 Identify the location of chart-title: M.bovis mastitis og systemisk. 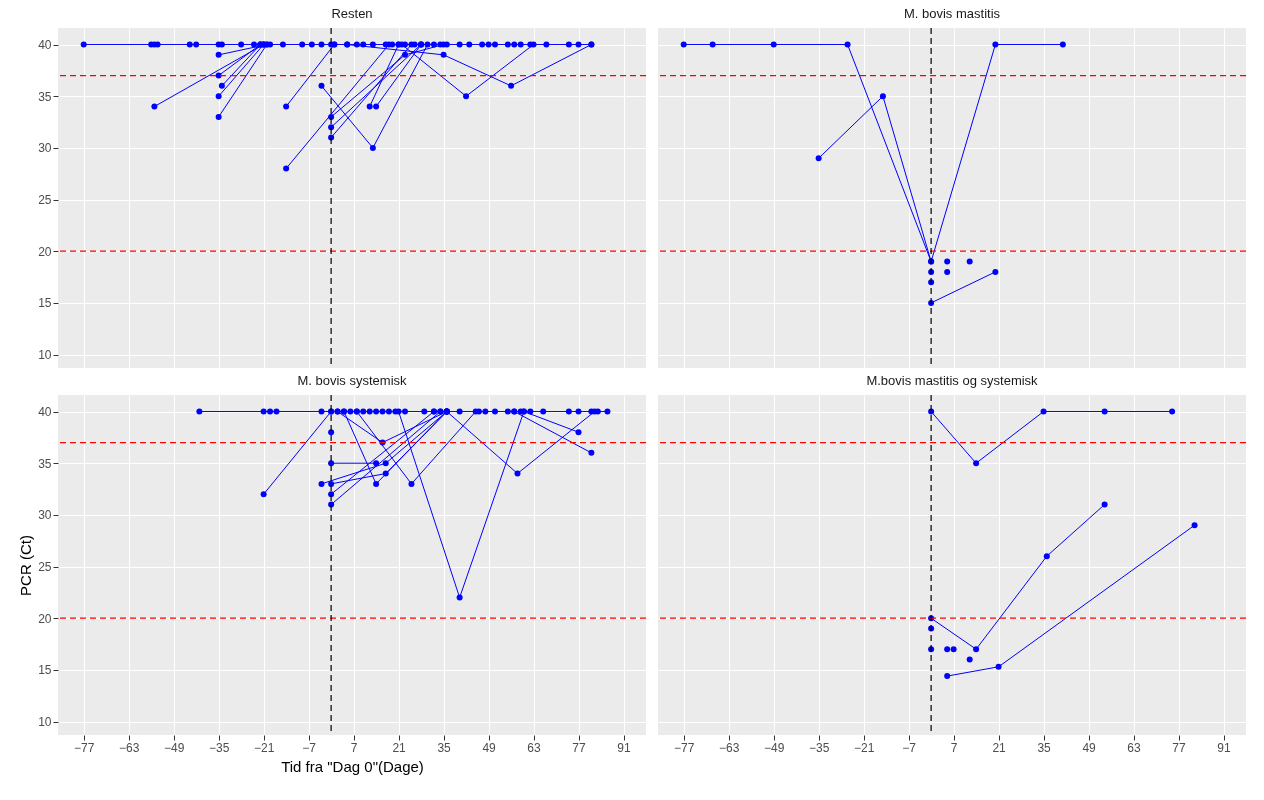
(952, 381).